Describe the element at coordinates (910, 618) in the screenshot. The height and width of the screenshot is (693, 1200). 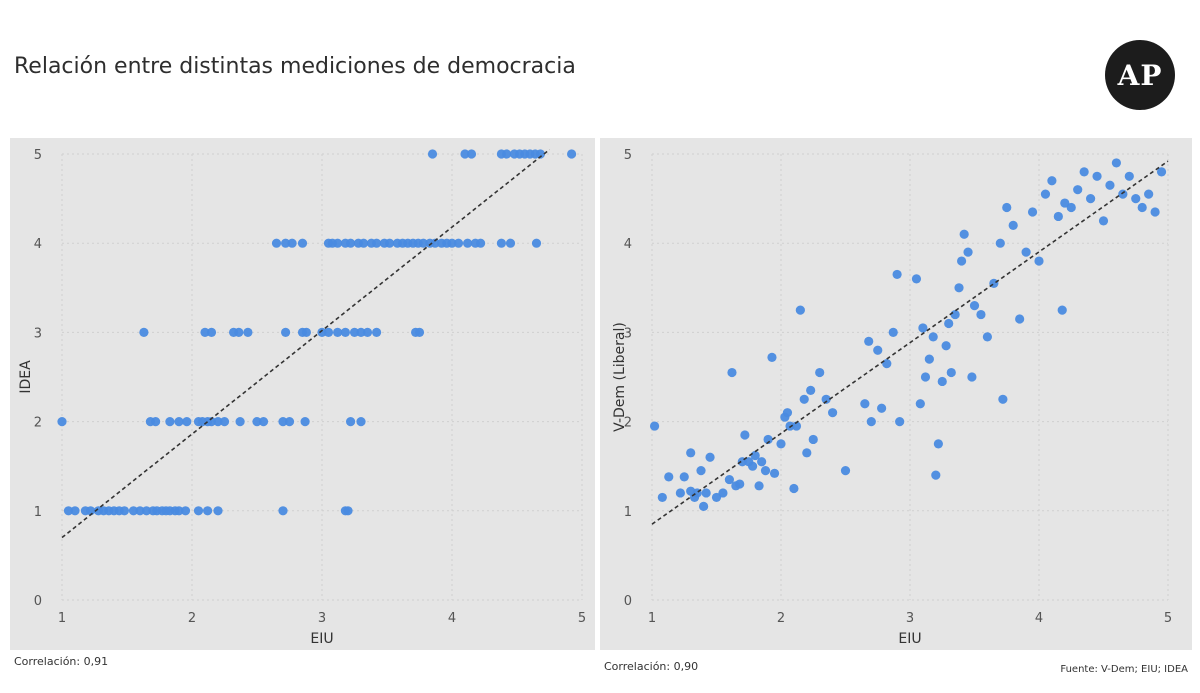
I see `x-tick-label: 3` at that location.